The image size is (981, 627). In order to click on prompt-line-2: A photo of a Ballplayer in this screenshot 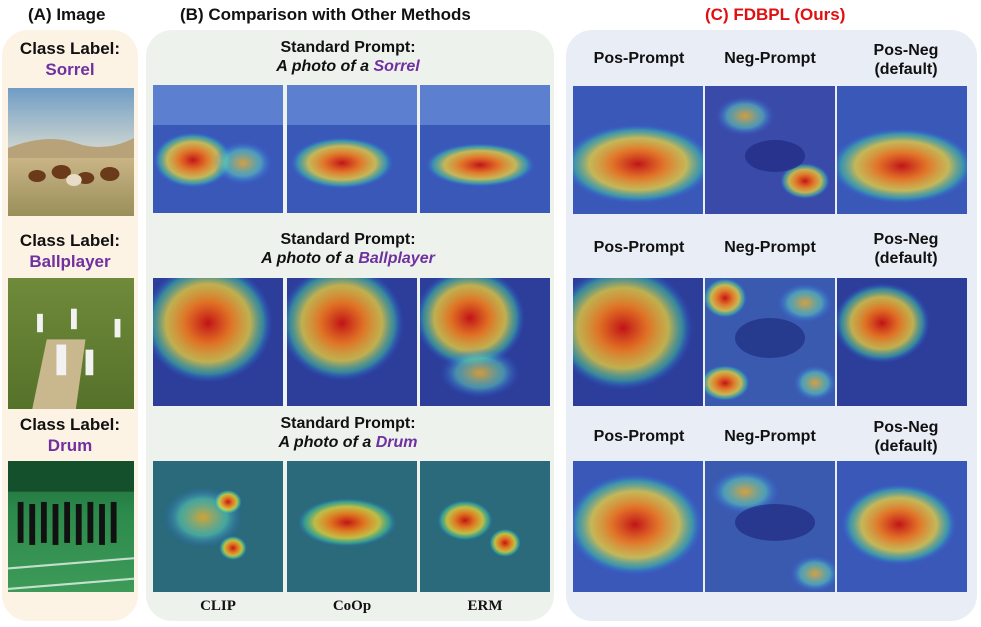, I will do `click(348, 258)`.